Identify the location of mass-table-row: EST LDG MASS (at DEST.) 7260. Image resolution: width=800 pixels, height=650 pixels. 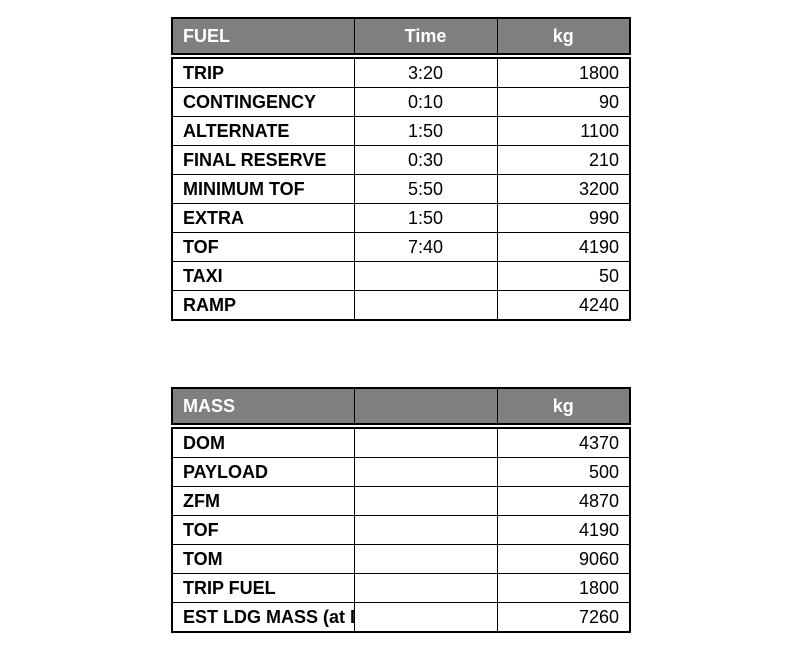
(401, 617).